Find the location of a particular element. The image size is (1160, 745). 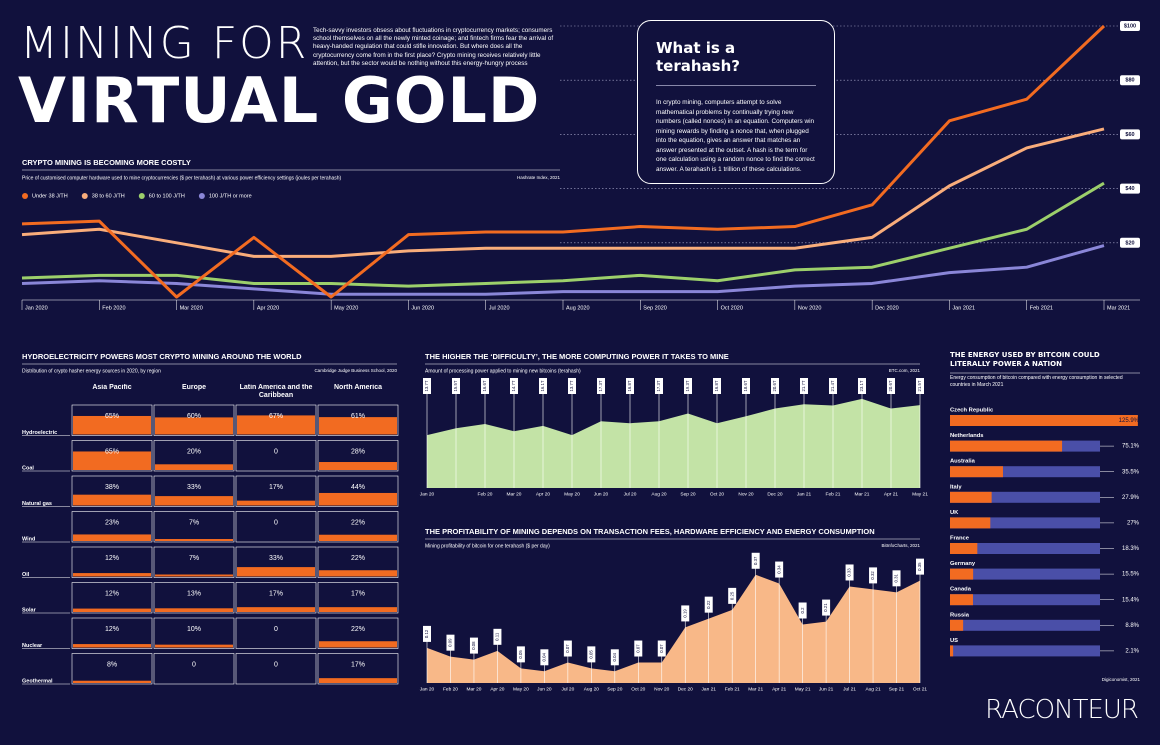

x-tick-label: Jan 2020 is located at coordinates (36, 308).